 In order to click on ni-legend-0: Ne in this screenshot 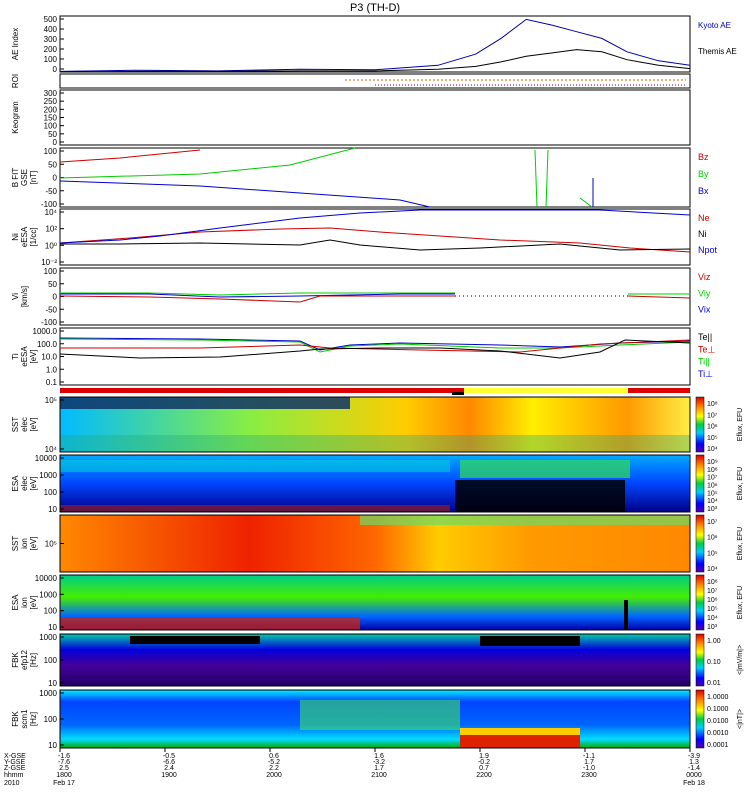, I will do `click(704, 218)`.